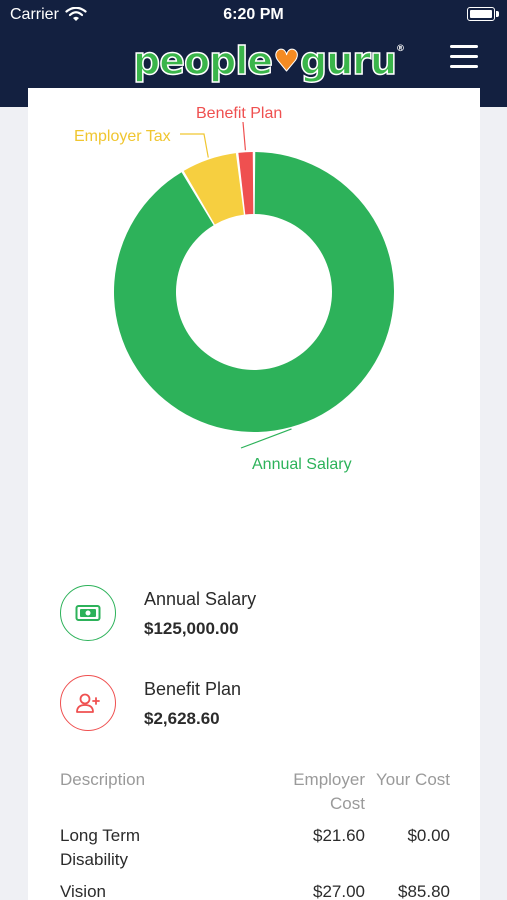  I want to click on donut-slice-benefit-plan, so click(246, 183).